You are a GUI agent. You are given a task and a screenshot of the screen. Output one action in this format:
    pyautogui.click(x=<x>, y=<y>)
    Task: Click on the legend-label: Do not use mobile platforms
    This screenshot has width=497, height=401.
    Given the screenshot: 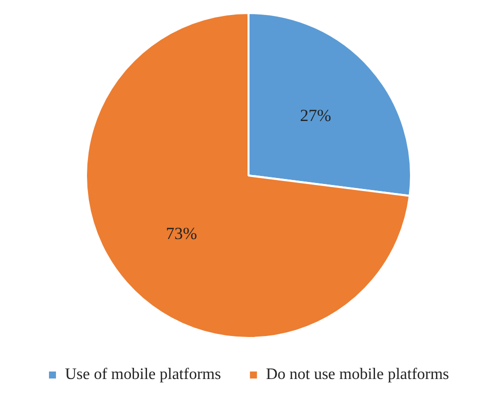 What is the action you would take?
    pyautogui.click(x=358, y=375)
    